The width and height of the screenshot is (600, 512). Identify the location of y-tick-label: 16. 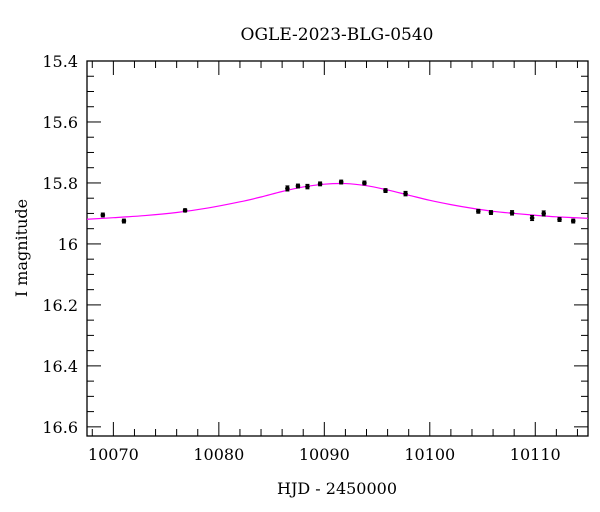
(68, 244).